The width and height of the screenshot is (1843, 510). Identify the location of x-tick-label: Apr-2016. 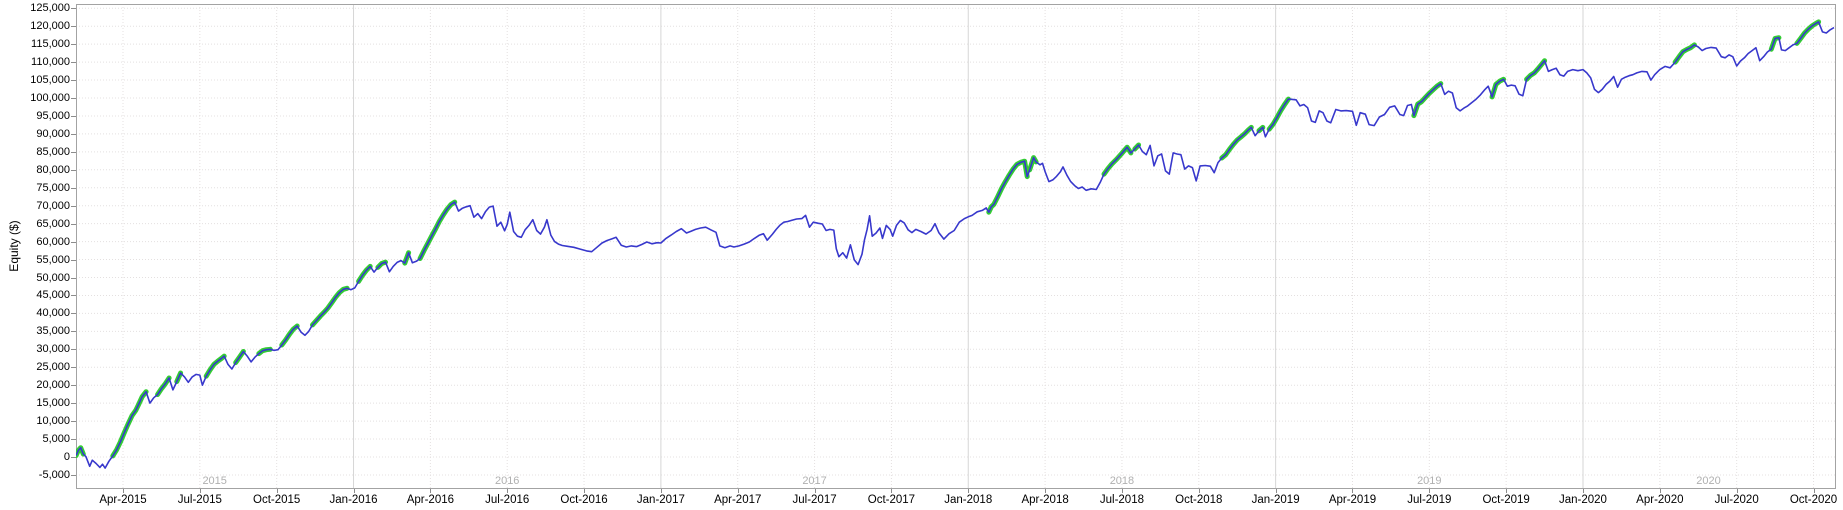
(430, 500).